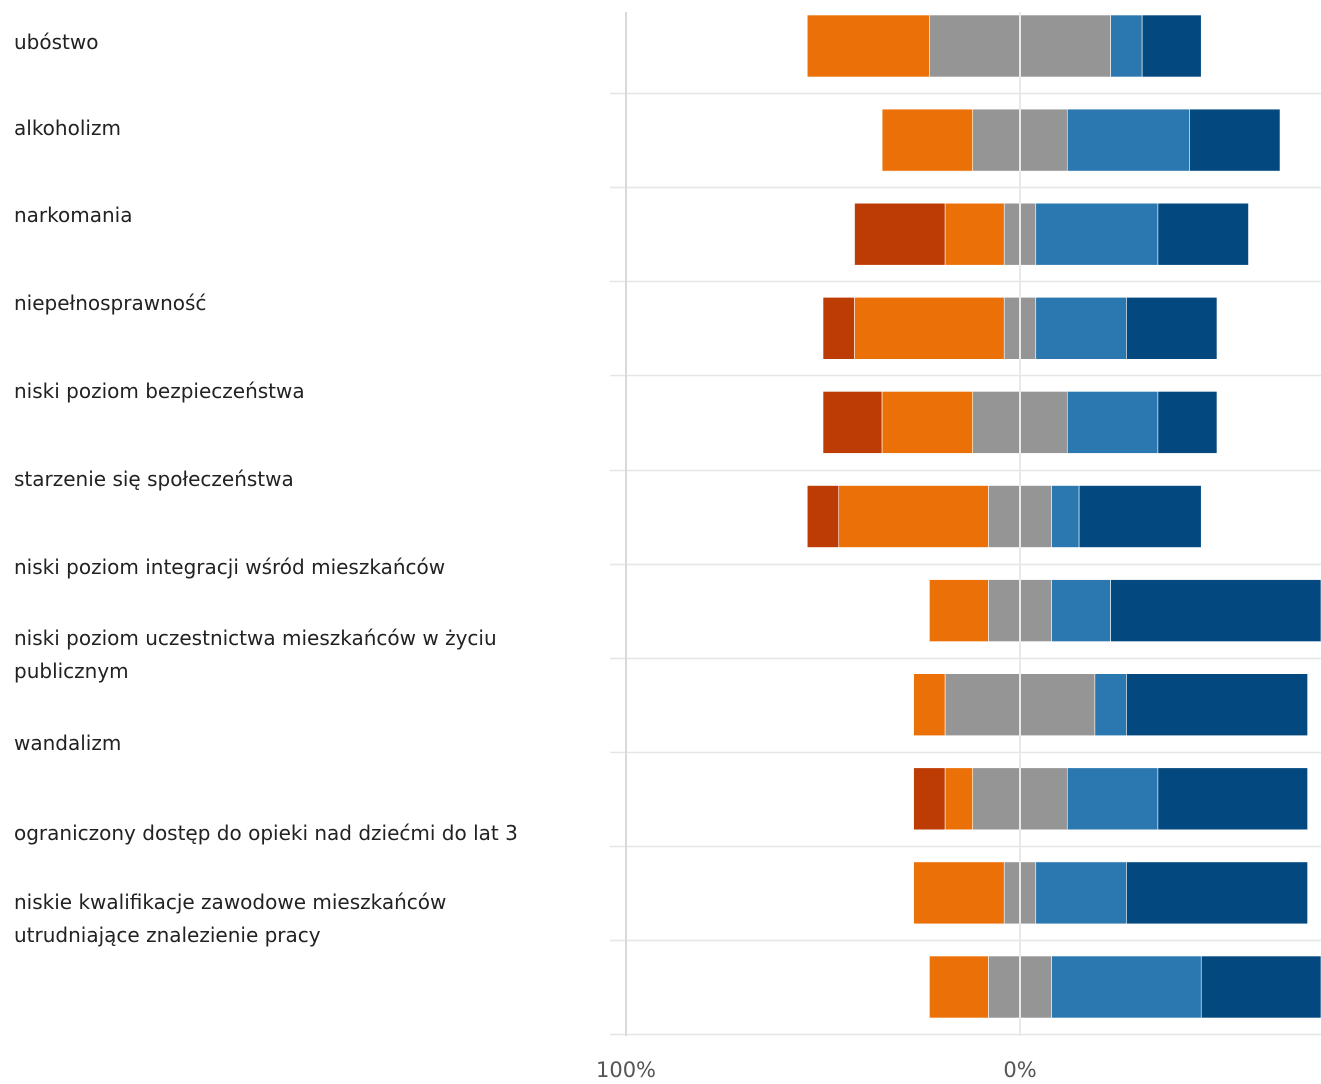 The image size is (1321, 1084). I want to click on category-label-narkomania: narkomania, so click(73, 215).